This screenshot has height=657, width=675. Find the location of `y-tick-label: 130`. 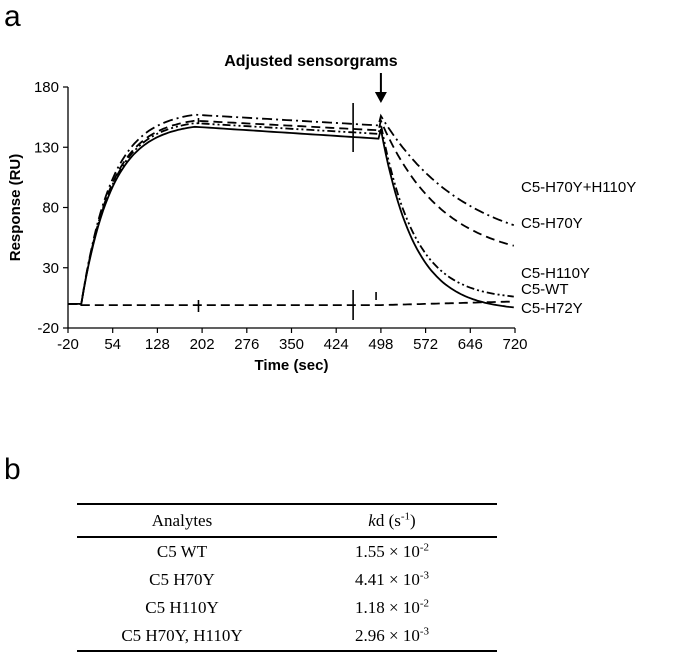

y-tick-label: 130 is located at coordinates (46, 147).